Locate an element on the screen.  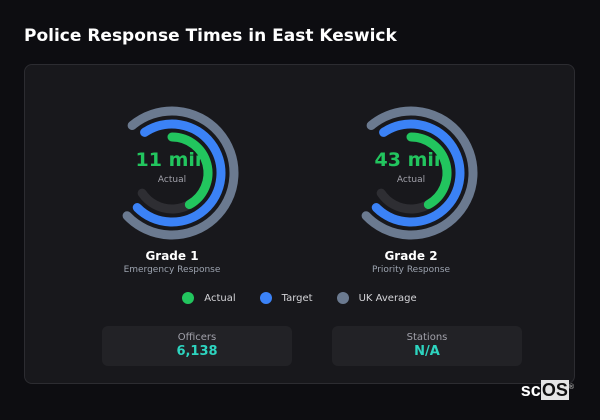
stat-value: N/A is located at coordinates (427, 351).